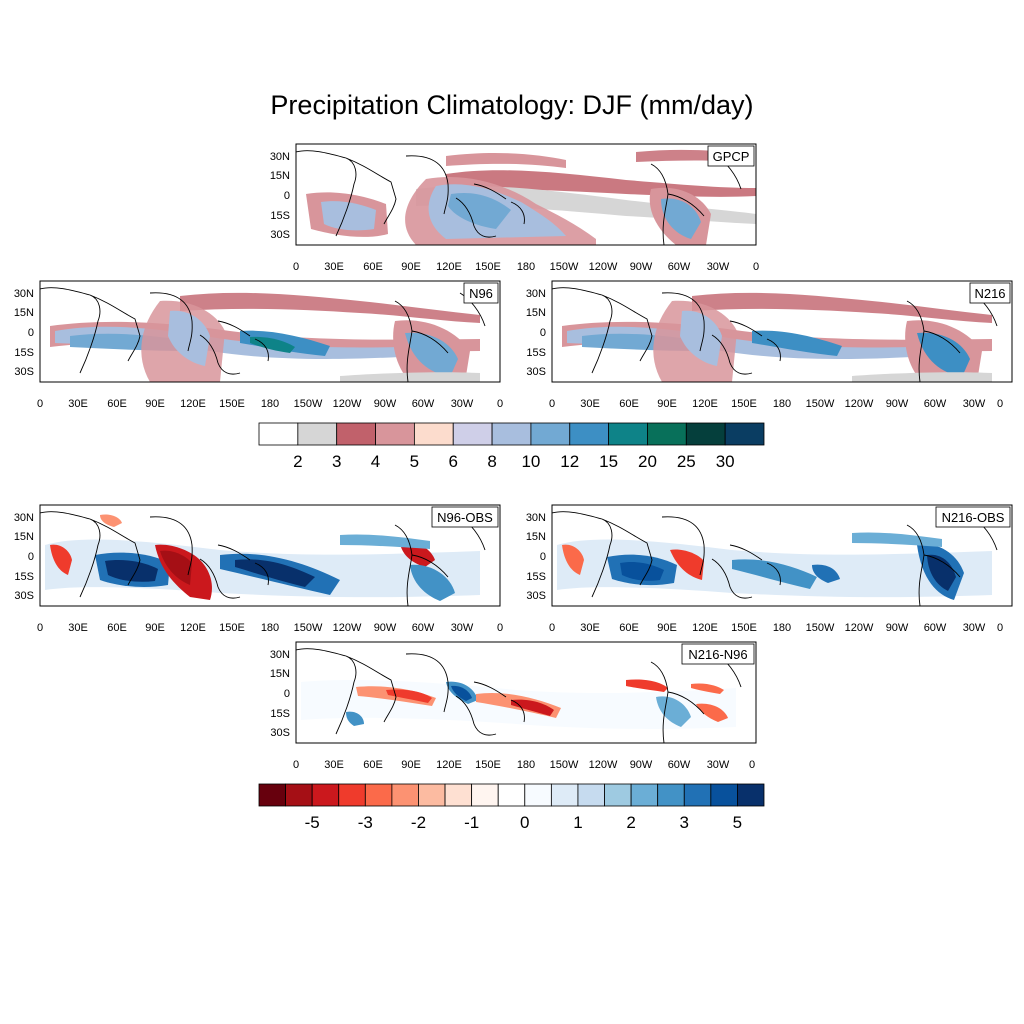 The width and height of the screenshot is (1024, 1024). I want to click on map-field, so click(526, 692).